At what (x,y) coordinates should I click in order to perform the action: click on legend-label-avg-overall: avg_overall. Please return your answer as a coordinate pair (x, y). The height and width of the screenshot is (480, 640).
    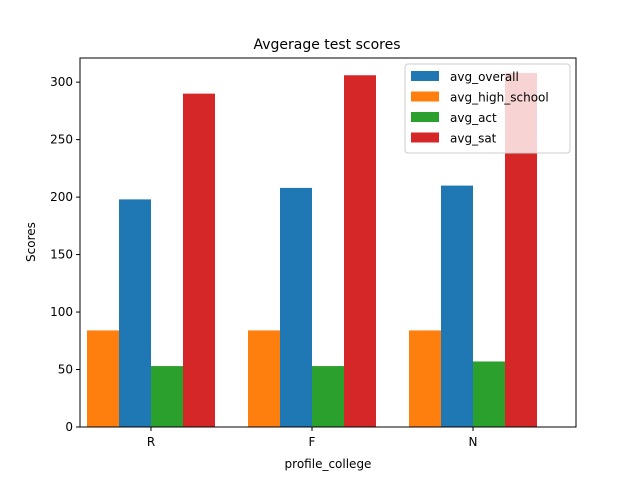
    Looking at the image, I should click on (484, 77).